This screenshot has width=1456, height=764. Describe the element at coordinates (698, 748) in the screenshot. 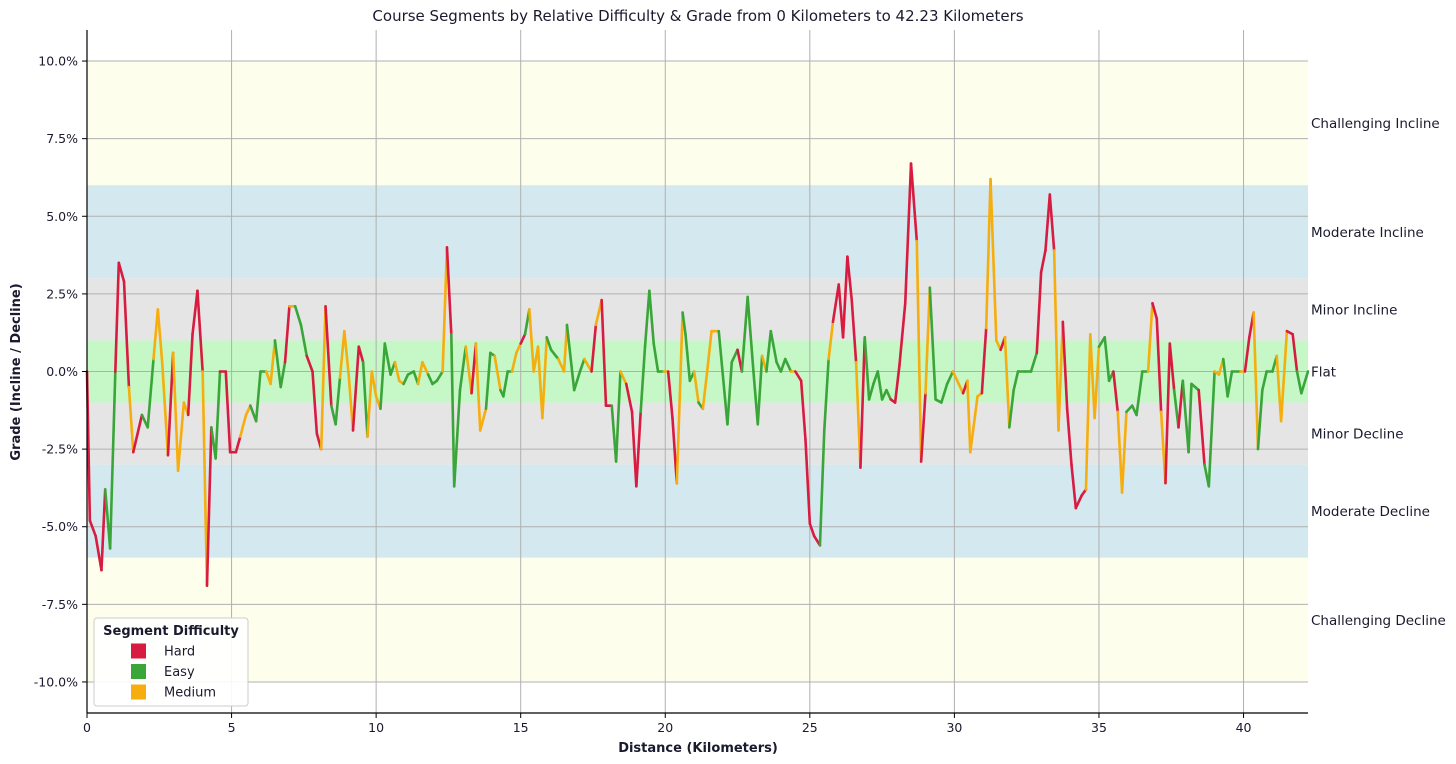

I see `x-axis-label: Distance (Kilometers)` at that location.